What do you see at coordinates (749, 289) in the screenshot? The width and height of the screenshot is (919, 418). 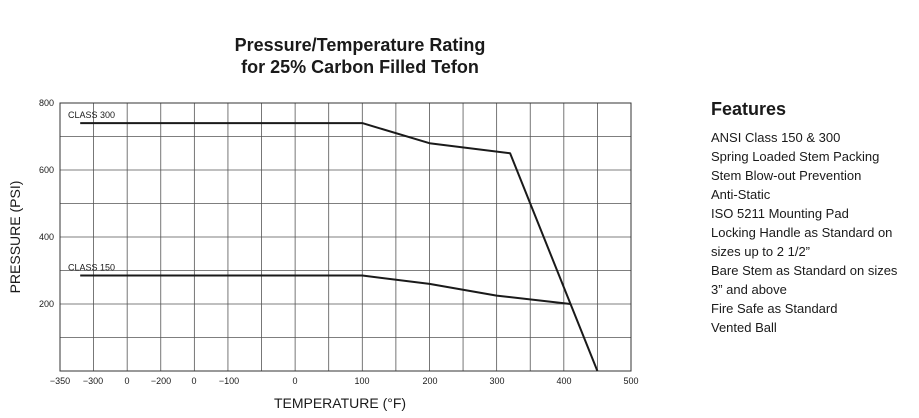 I see `feature-item: 3” and above` at bounding box center [749, 289].